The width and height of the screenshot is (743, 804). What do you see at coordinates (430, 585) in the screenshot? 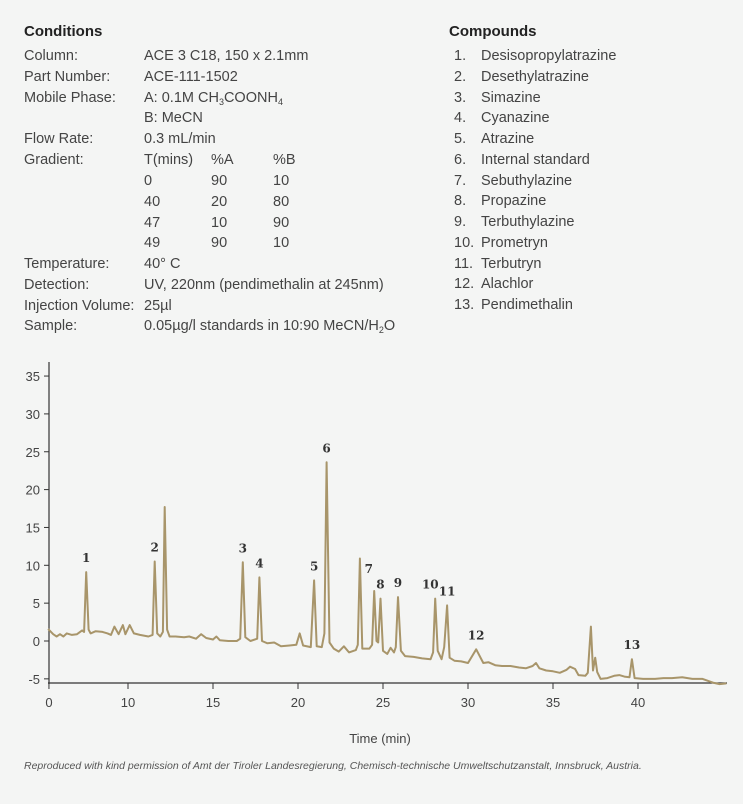
I see `peak-label: 10` at bounding box center [430, 585].